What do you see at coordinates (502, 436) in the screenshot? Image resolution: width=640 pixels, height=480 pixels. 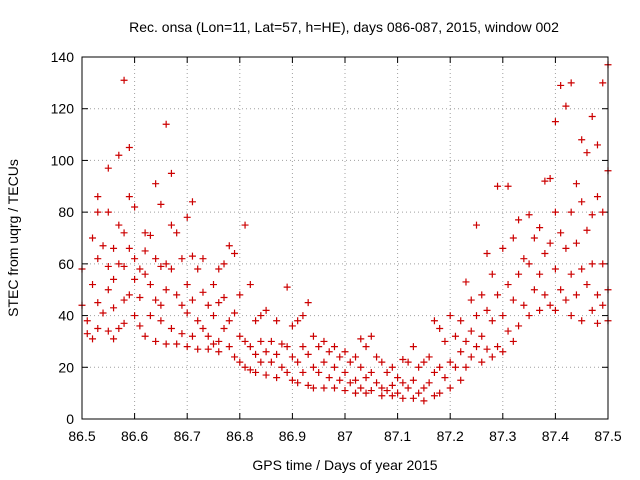 I see `x-tick-label: 87.3` at bounding box center [502, 436].